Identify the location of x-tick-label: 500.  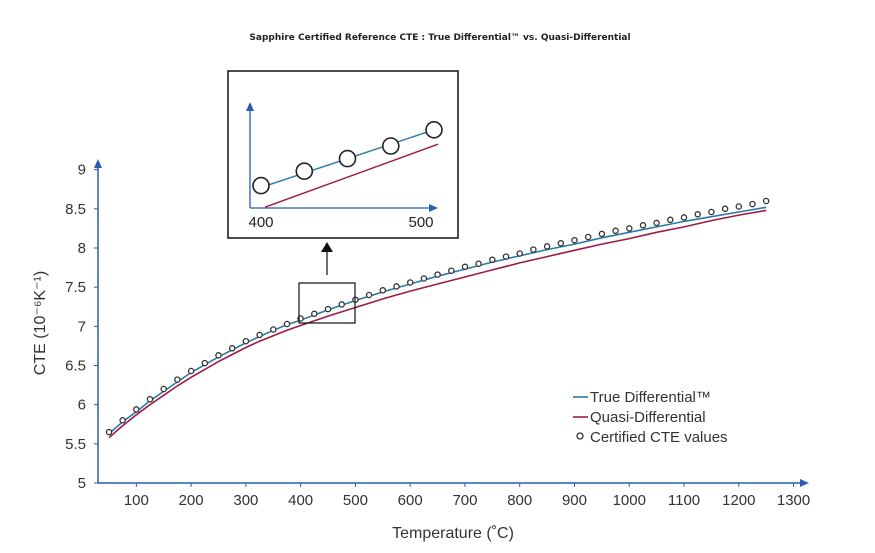
(355, 500).